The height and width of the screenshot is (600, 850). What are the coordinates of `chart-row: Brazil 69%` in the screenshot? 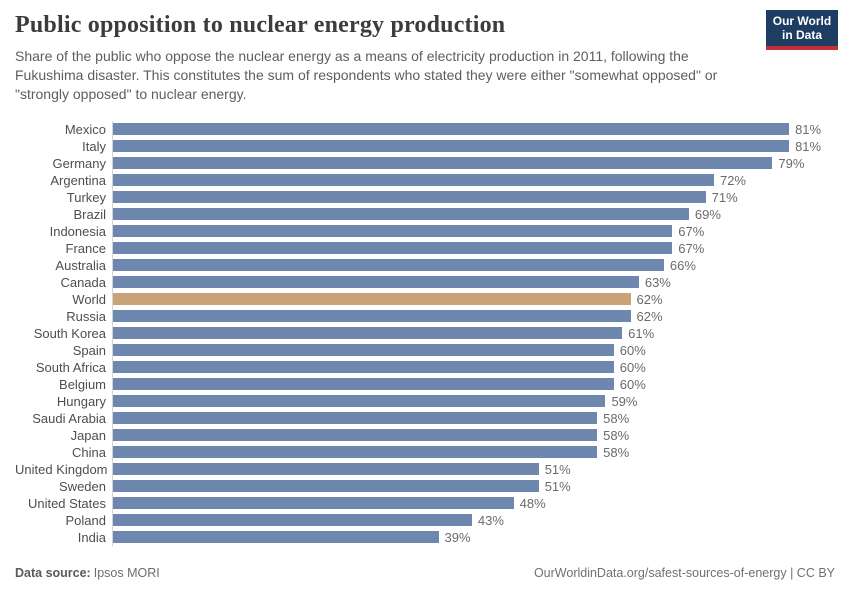 It's located at (425, 214).